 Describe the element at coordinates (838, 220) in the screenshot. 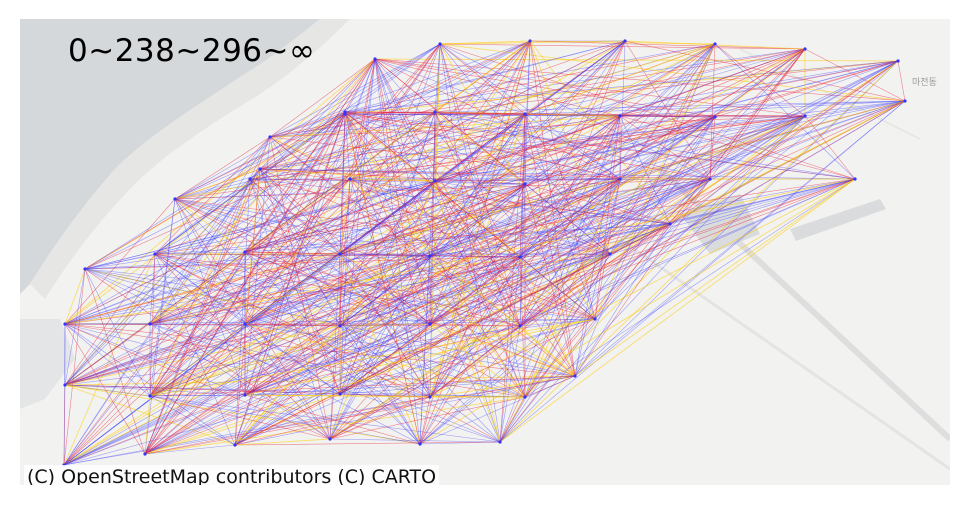

I see `industrial-strip` at that location.